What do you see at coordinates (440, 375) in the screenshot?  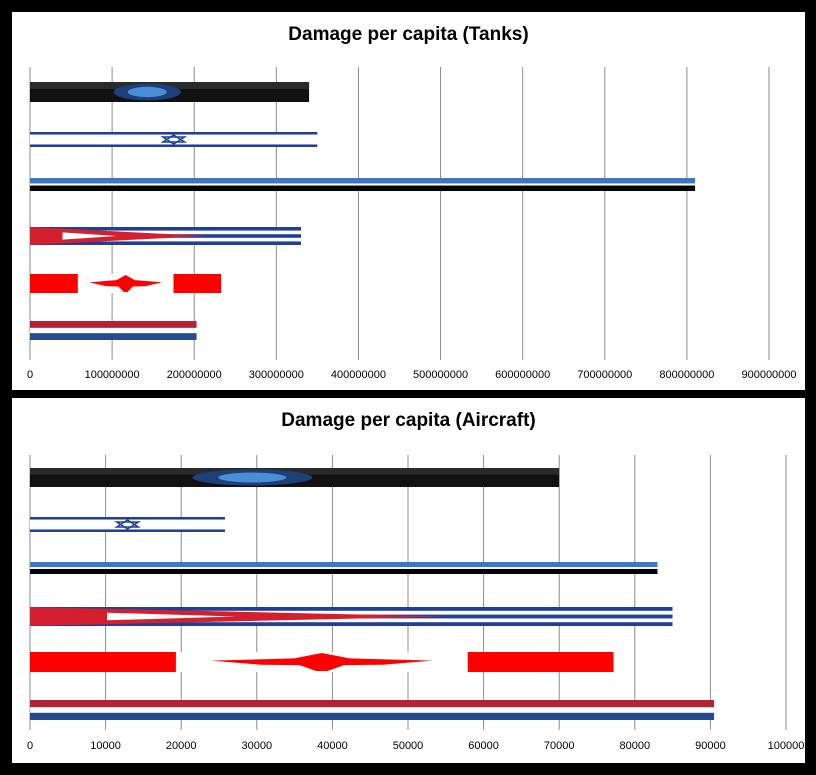 I see `tanks-x-tick-label: 500000000` at bounding box center [440, 375].